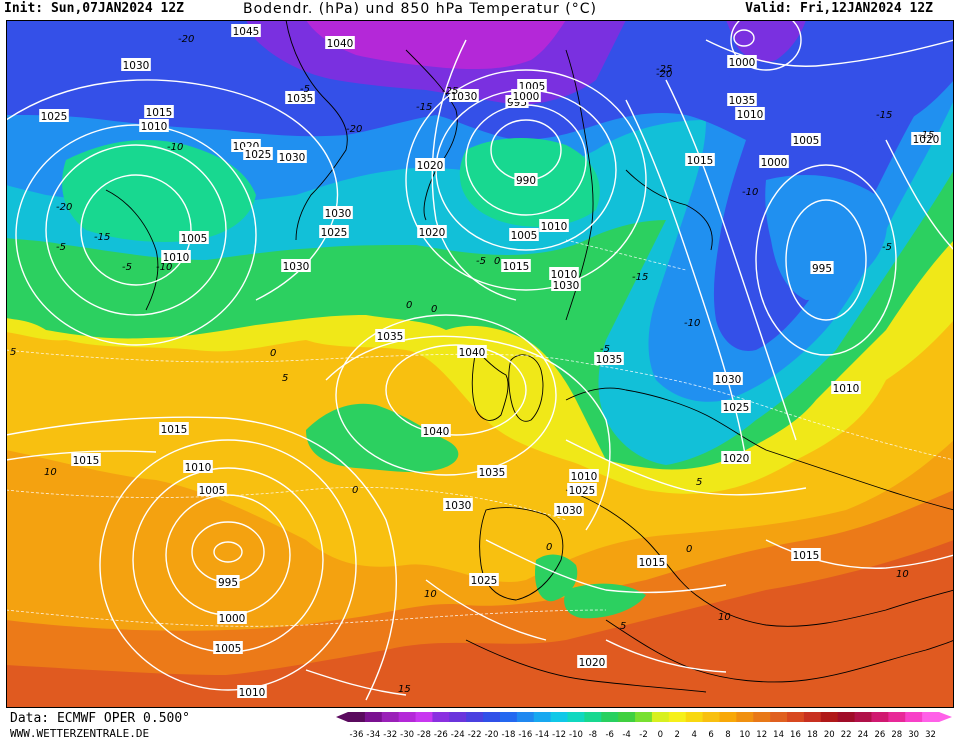  What do you see at coordinates (812, 735) in the screenshot?
I see `legend-tick-label: 18` at bounding box center [812, 735].